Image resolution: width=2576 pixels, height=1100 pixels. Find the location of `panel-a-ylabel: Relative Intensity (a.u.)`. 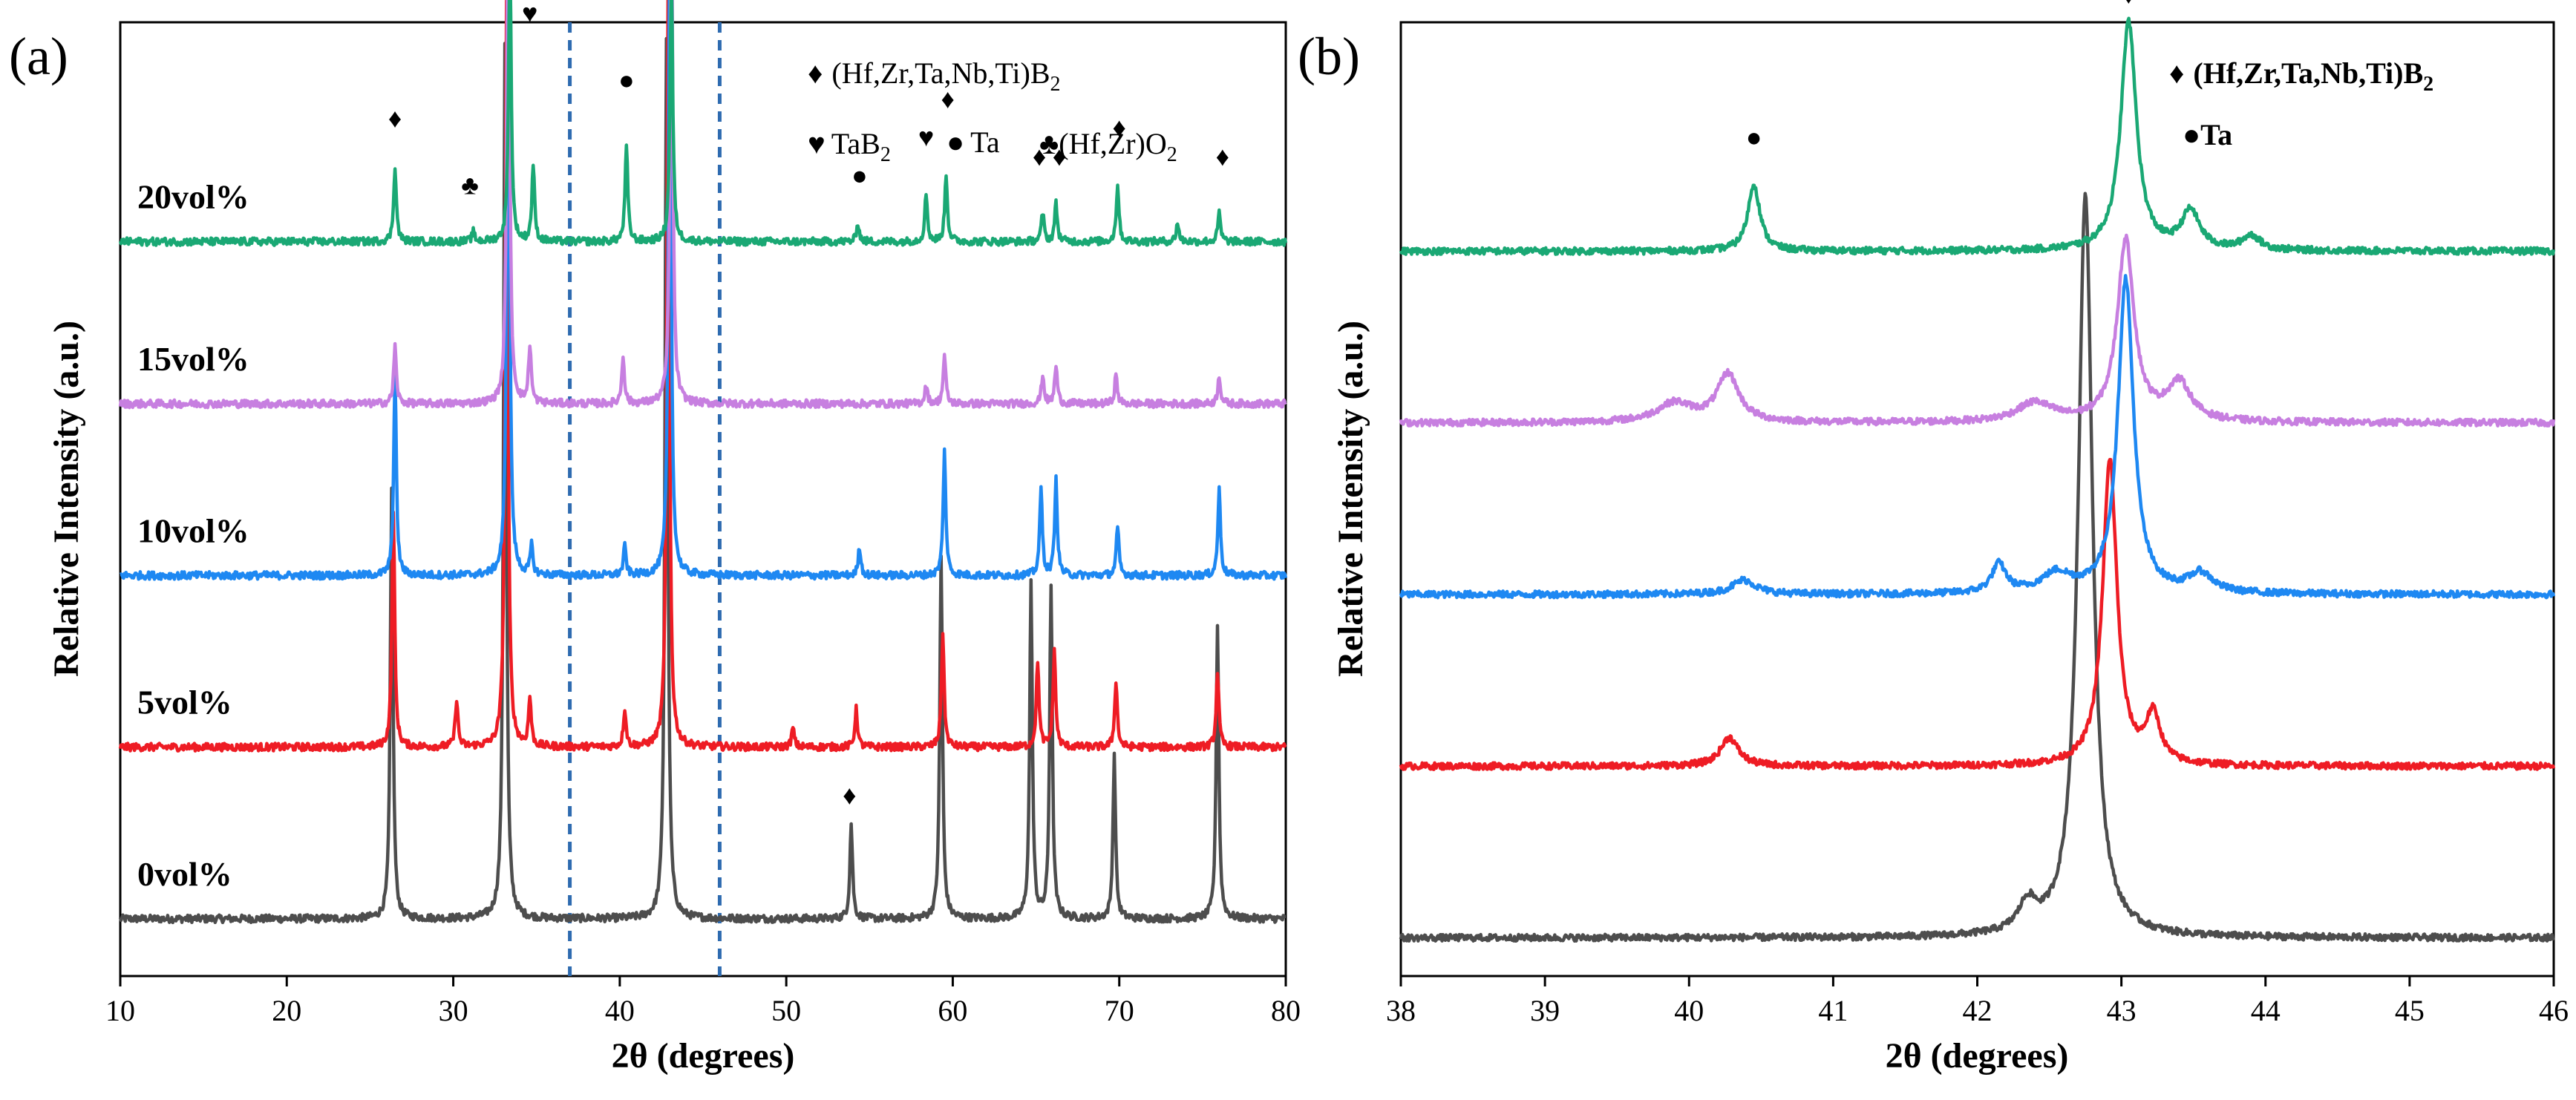

panel-a-ylabel: Relative Intensity (a.u.) is located at coordinates (67, 499).